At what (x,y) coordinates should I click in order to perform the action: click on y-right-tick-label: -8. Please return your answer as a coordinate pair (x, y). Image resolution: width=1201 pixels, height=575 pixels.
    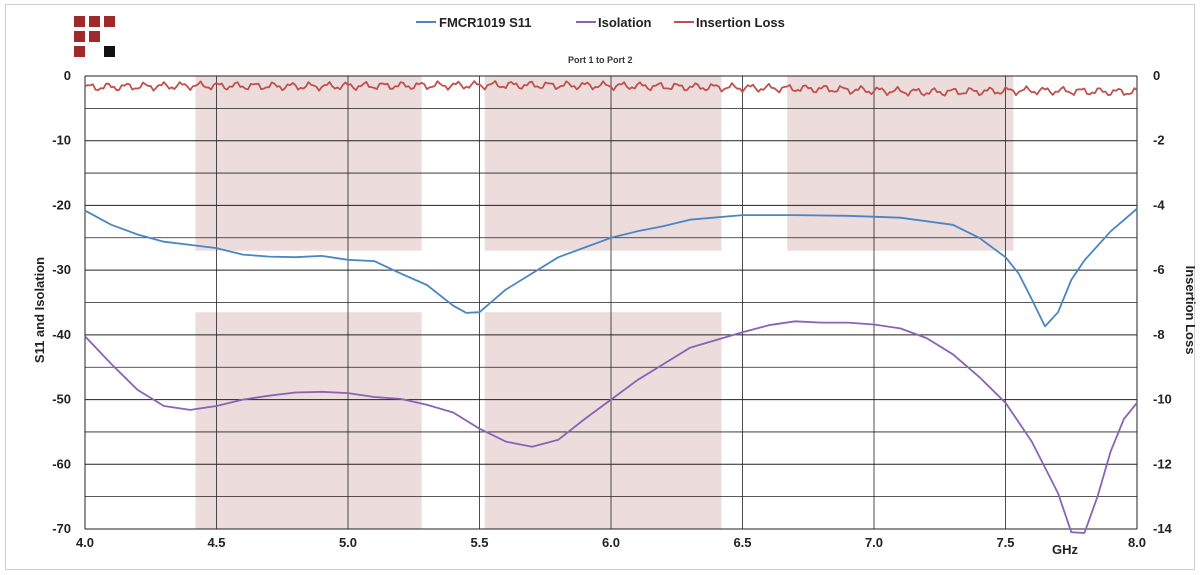
    Looking at the image, I should click on (1159, 334).